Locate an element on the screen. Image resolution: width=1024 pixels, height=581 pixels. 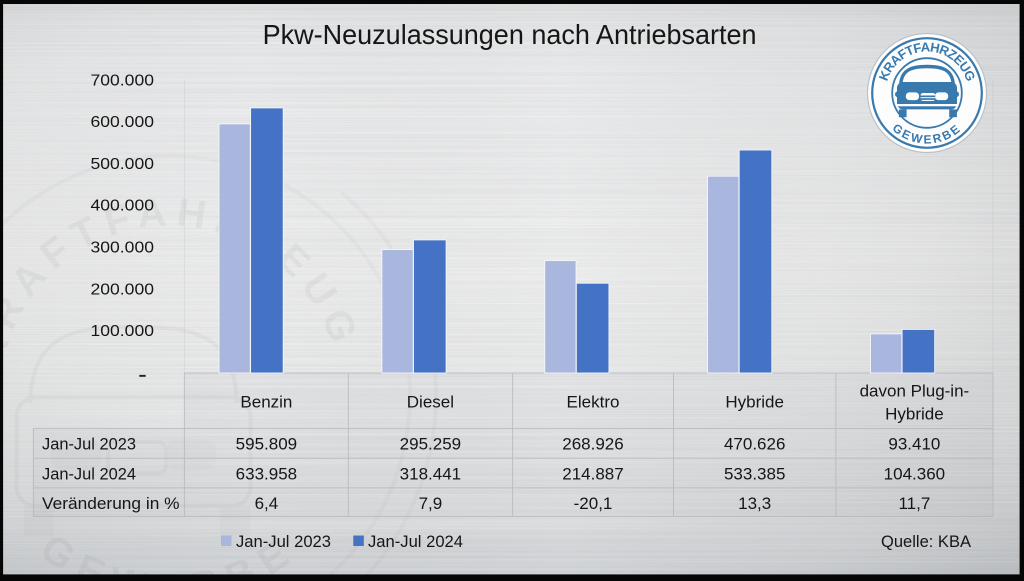
svg-text: 470.626 is located at coordinates (754, 443).